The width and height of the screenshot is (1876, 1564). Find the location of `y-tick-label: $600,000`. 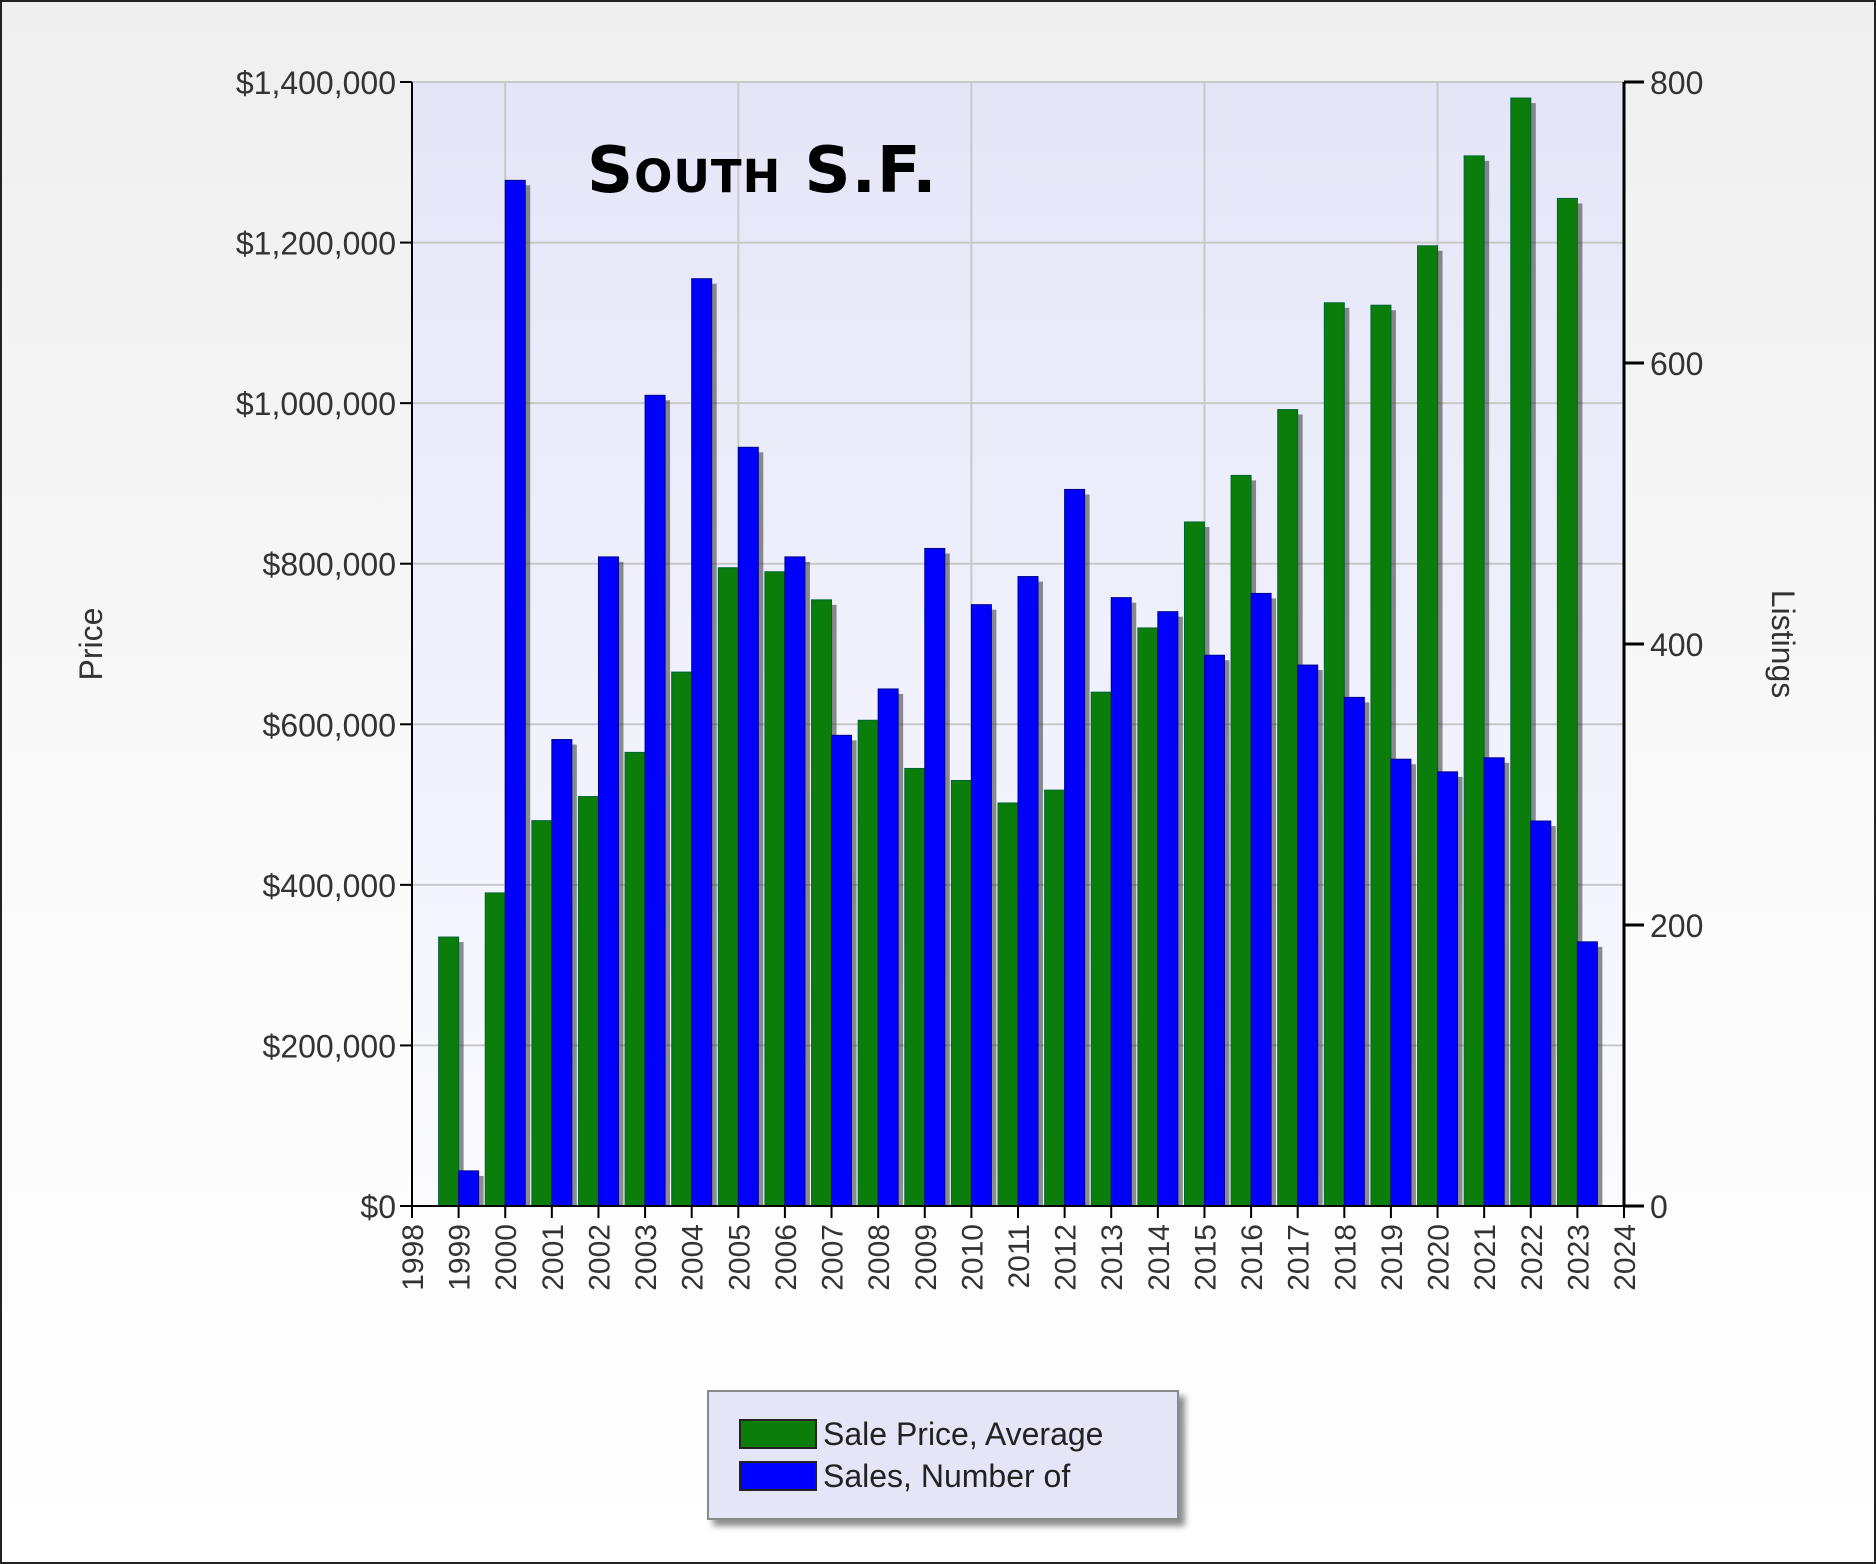

y-tick-label: $600,000 is located at coordinates (329, 725).